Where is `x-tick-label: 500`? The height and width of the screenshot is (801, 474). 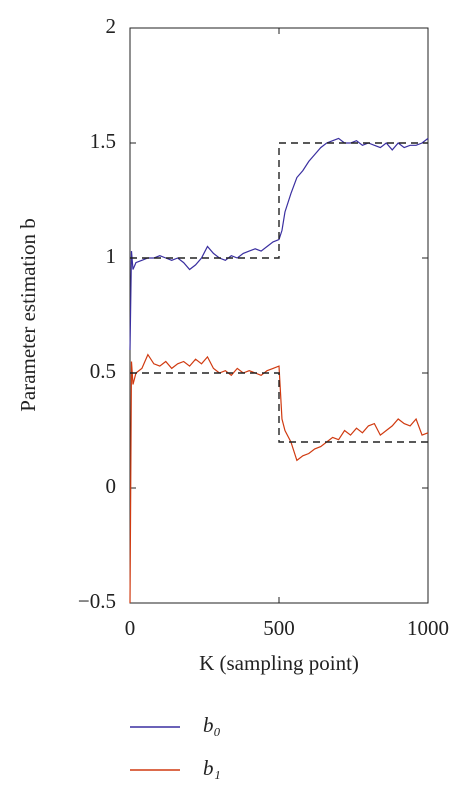 x-tick-label: 500 is located at coordinates (279, 628).